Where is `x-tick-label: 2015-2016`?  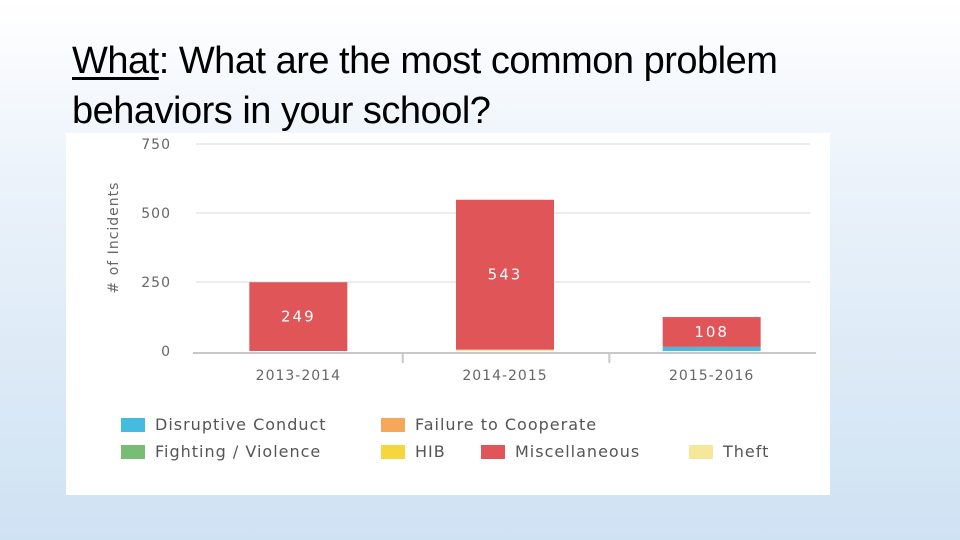 x-tick-label: 2015-2016 is located at coordinates (711, 376).